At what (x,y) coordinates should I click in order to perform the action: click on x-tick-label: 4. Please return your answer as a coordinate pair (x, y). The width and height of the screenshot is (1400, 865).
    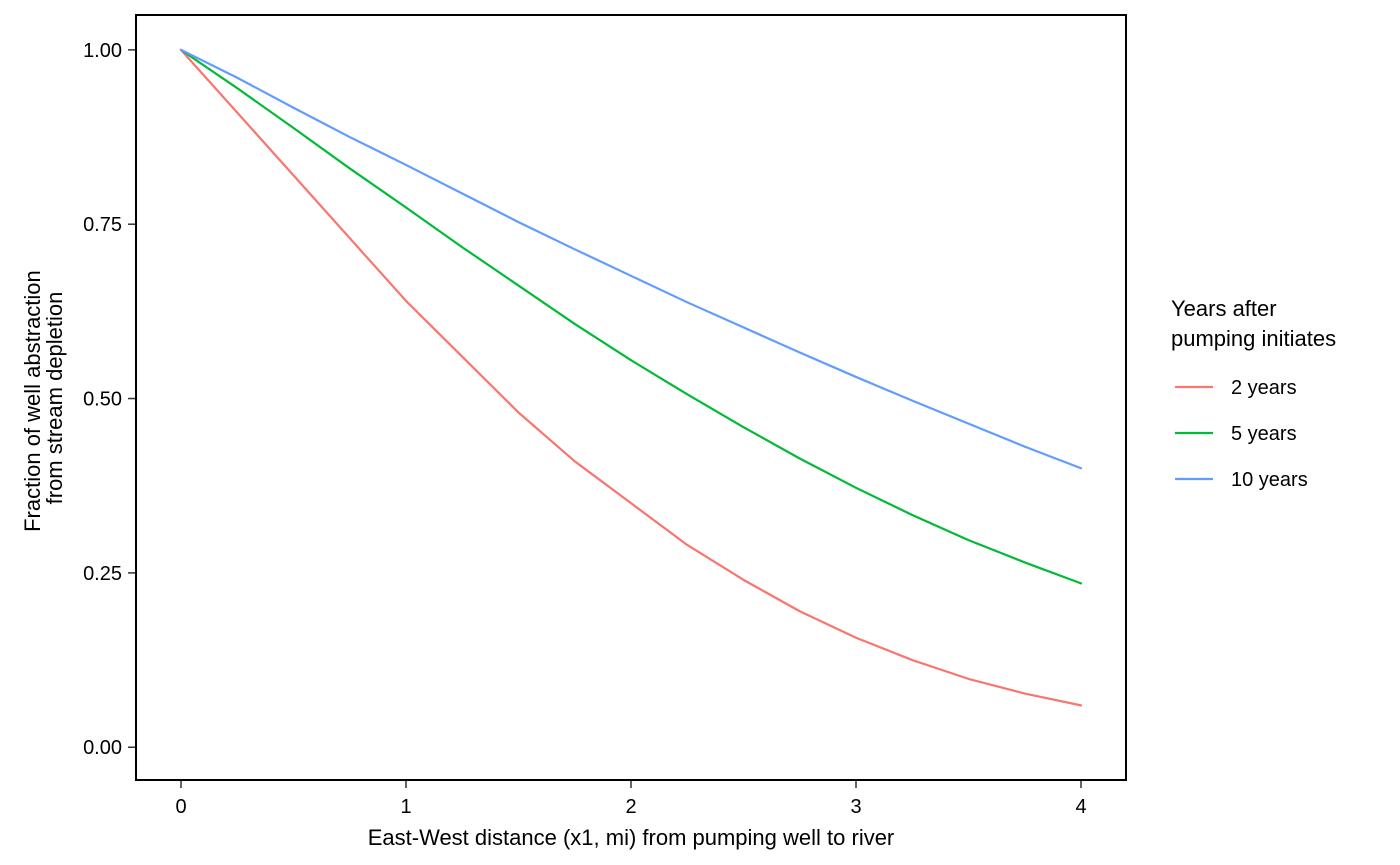
    Looking at the image, I should click on (1080, 807).